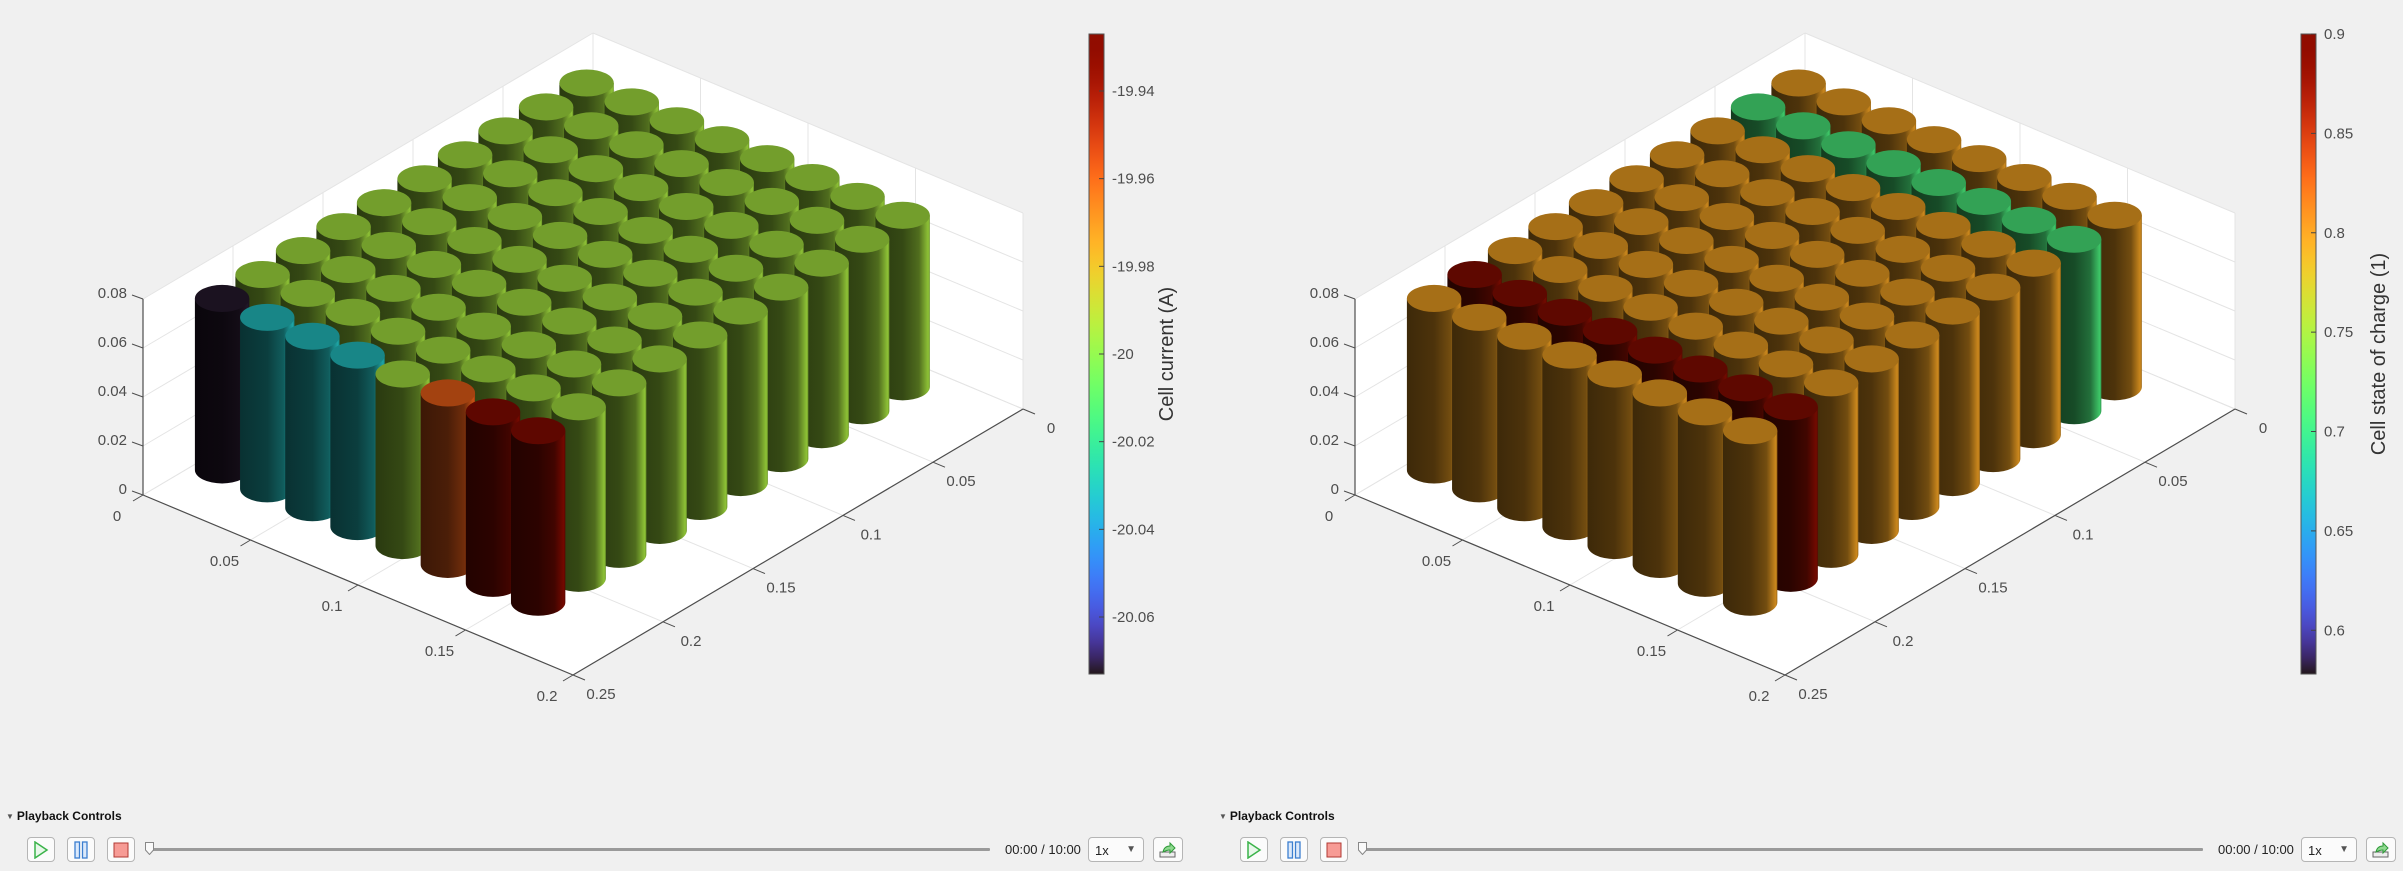 This screenshot has width=2403, height=871. What do you see at coordinates (1324, 440) in the screenshot?
I see `z-tick-label: 0.02` at bounding box center [1324, 440].